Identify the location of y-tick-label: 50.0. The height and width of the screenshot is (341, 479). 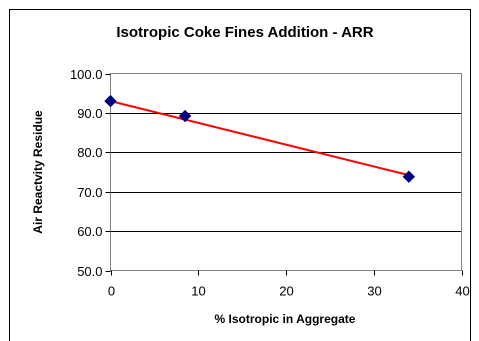
(89, 271).